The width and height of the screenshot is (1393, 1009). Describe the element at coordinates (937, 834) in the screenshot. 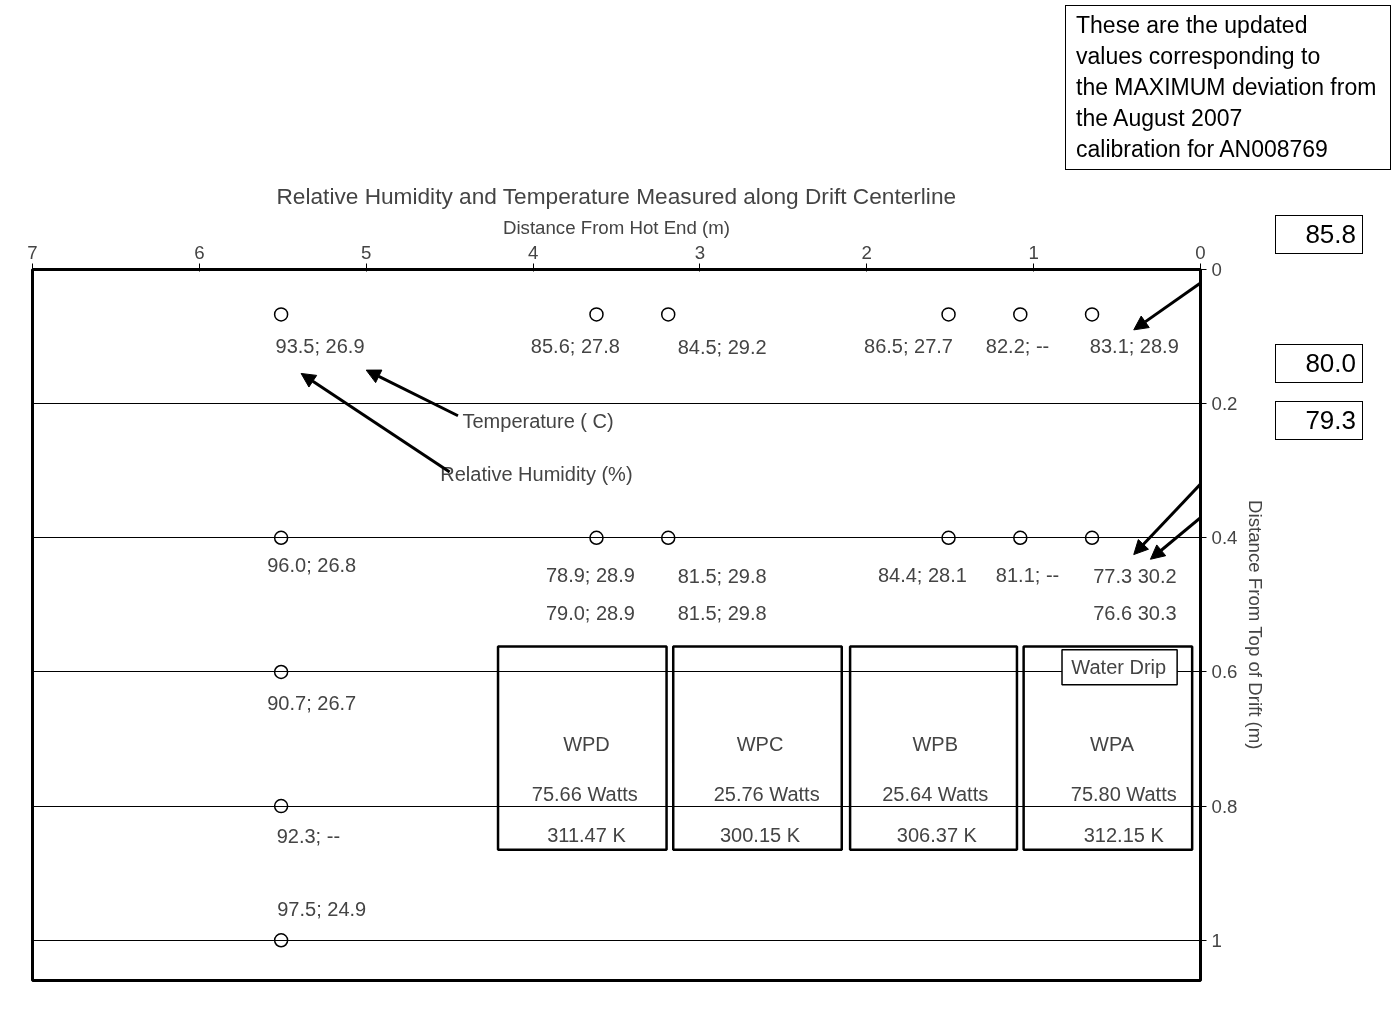

I see `annotation: 306.37 K` at that location.